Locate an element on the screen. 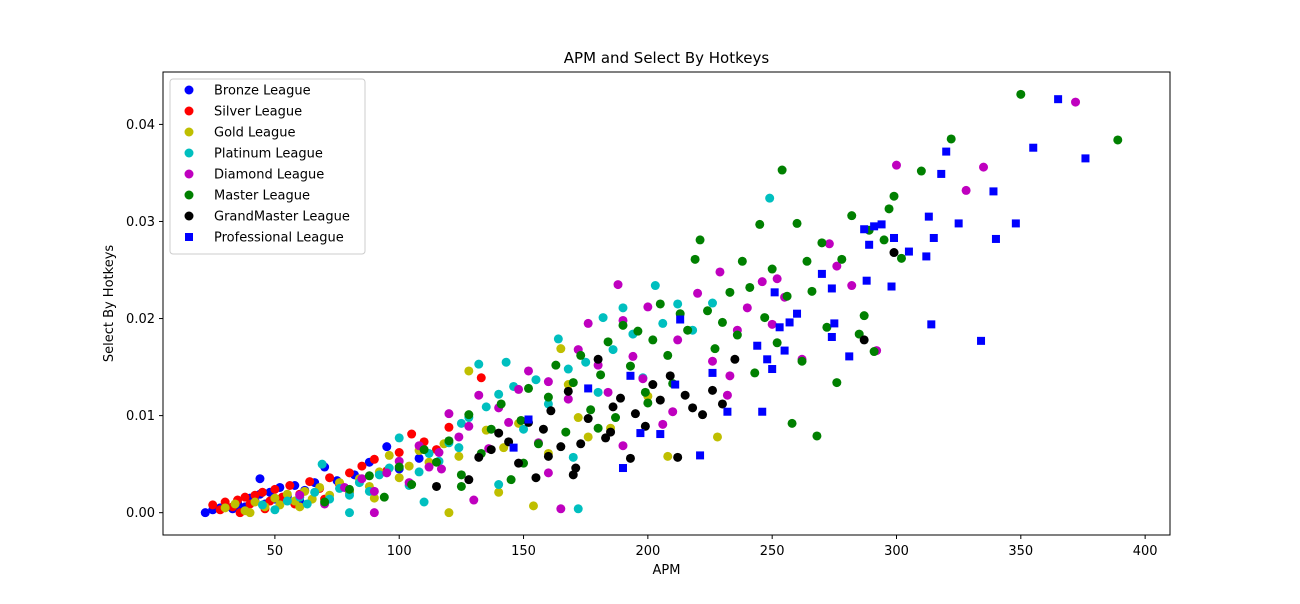 This screenshot has height=604, width=1300. y-tick-label: 0.02 is located at coordinates (140, 319).